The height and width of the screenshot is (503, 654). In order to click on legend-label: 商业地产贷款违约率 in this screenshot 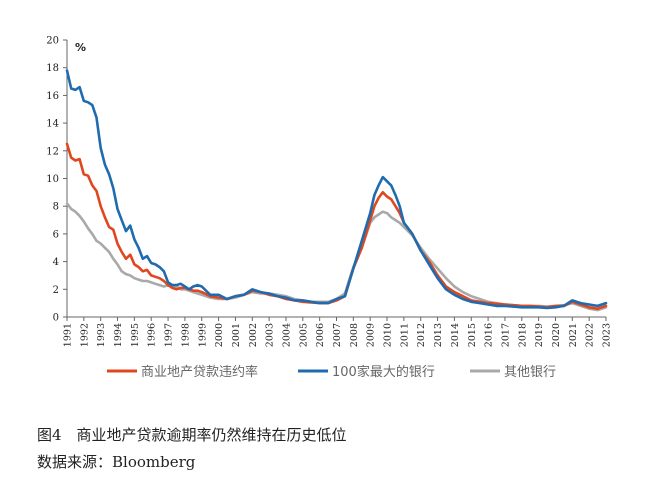, I will do `click(199, 372)`.